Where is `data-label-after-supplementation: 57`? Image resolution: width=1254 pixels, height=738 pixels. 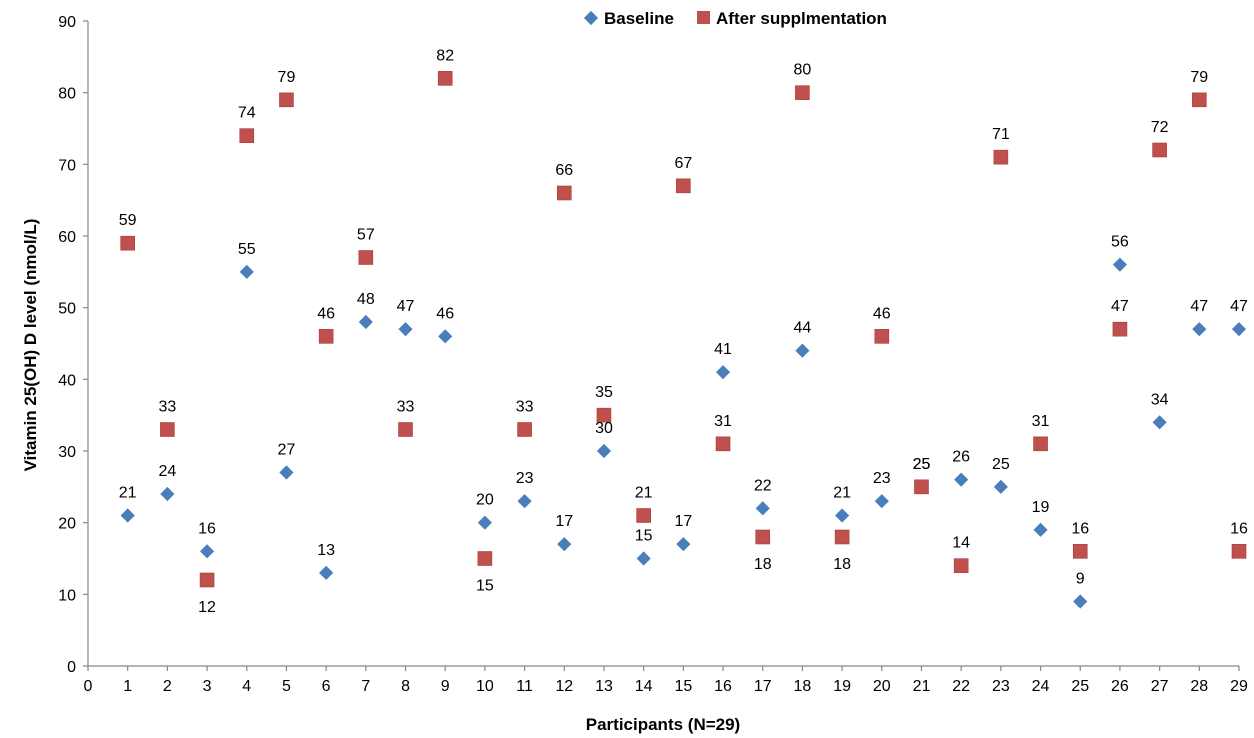
data-label-after-supplementation: 57 is located at coordinates (366, 235).